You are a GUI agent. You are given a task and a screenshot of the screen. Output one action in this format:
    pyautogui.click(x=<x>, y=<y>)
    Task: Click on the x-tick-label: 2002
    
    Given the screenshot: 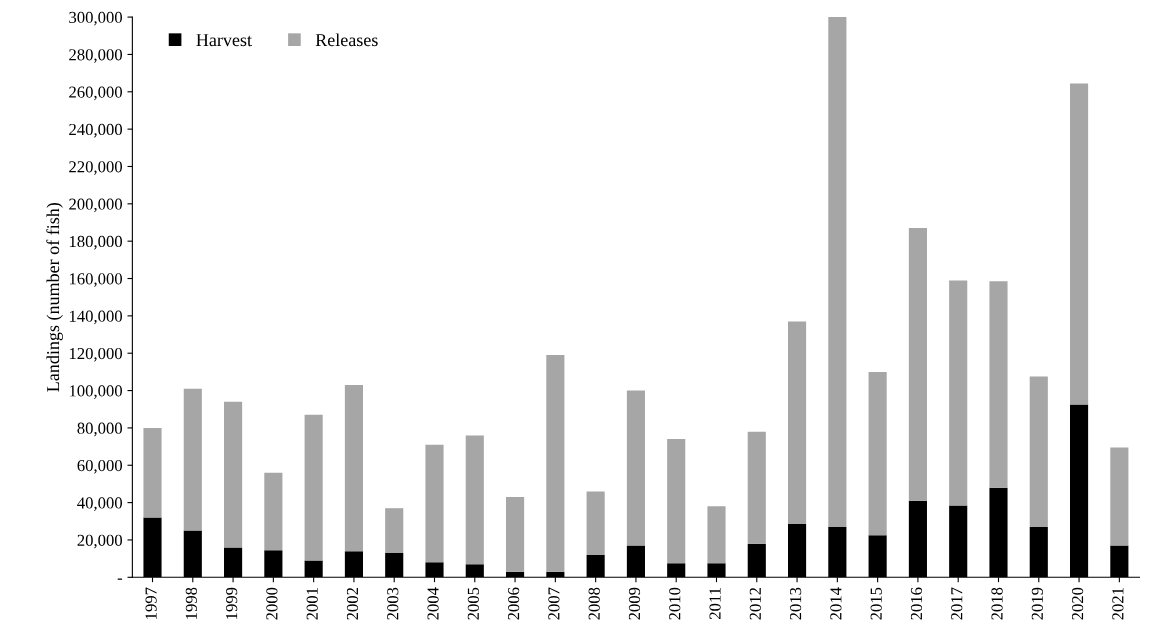 What is the action you would take?
    pyautogui.click(x=352, y=603)
    